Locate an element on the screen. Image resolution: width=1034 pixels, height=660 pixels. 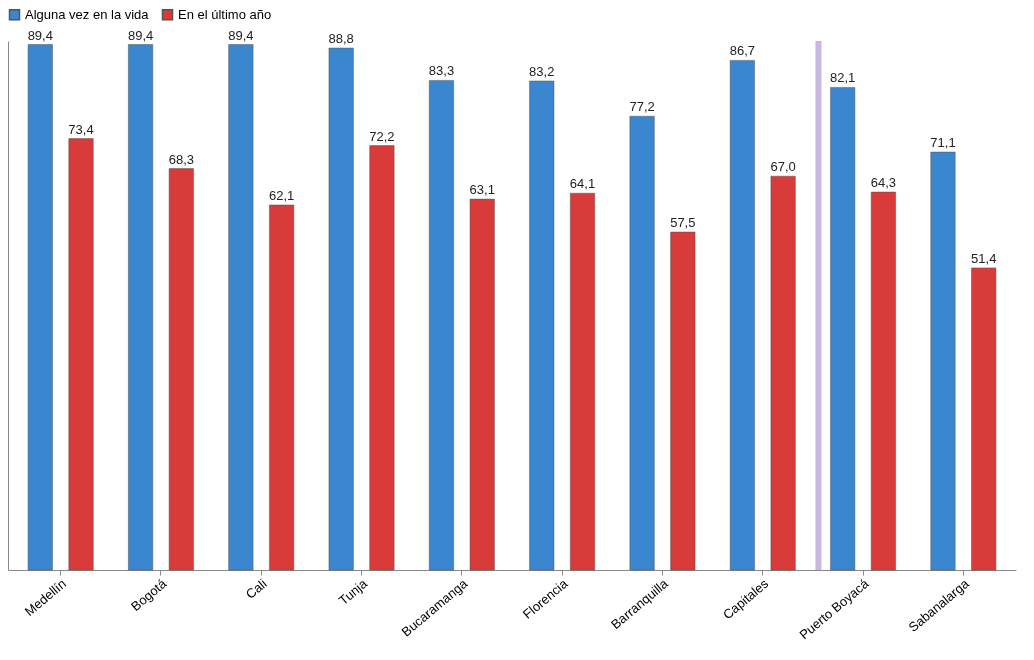
data-label: 67,0 is located at coordinates (783, 167).